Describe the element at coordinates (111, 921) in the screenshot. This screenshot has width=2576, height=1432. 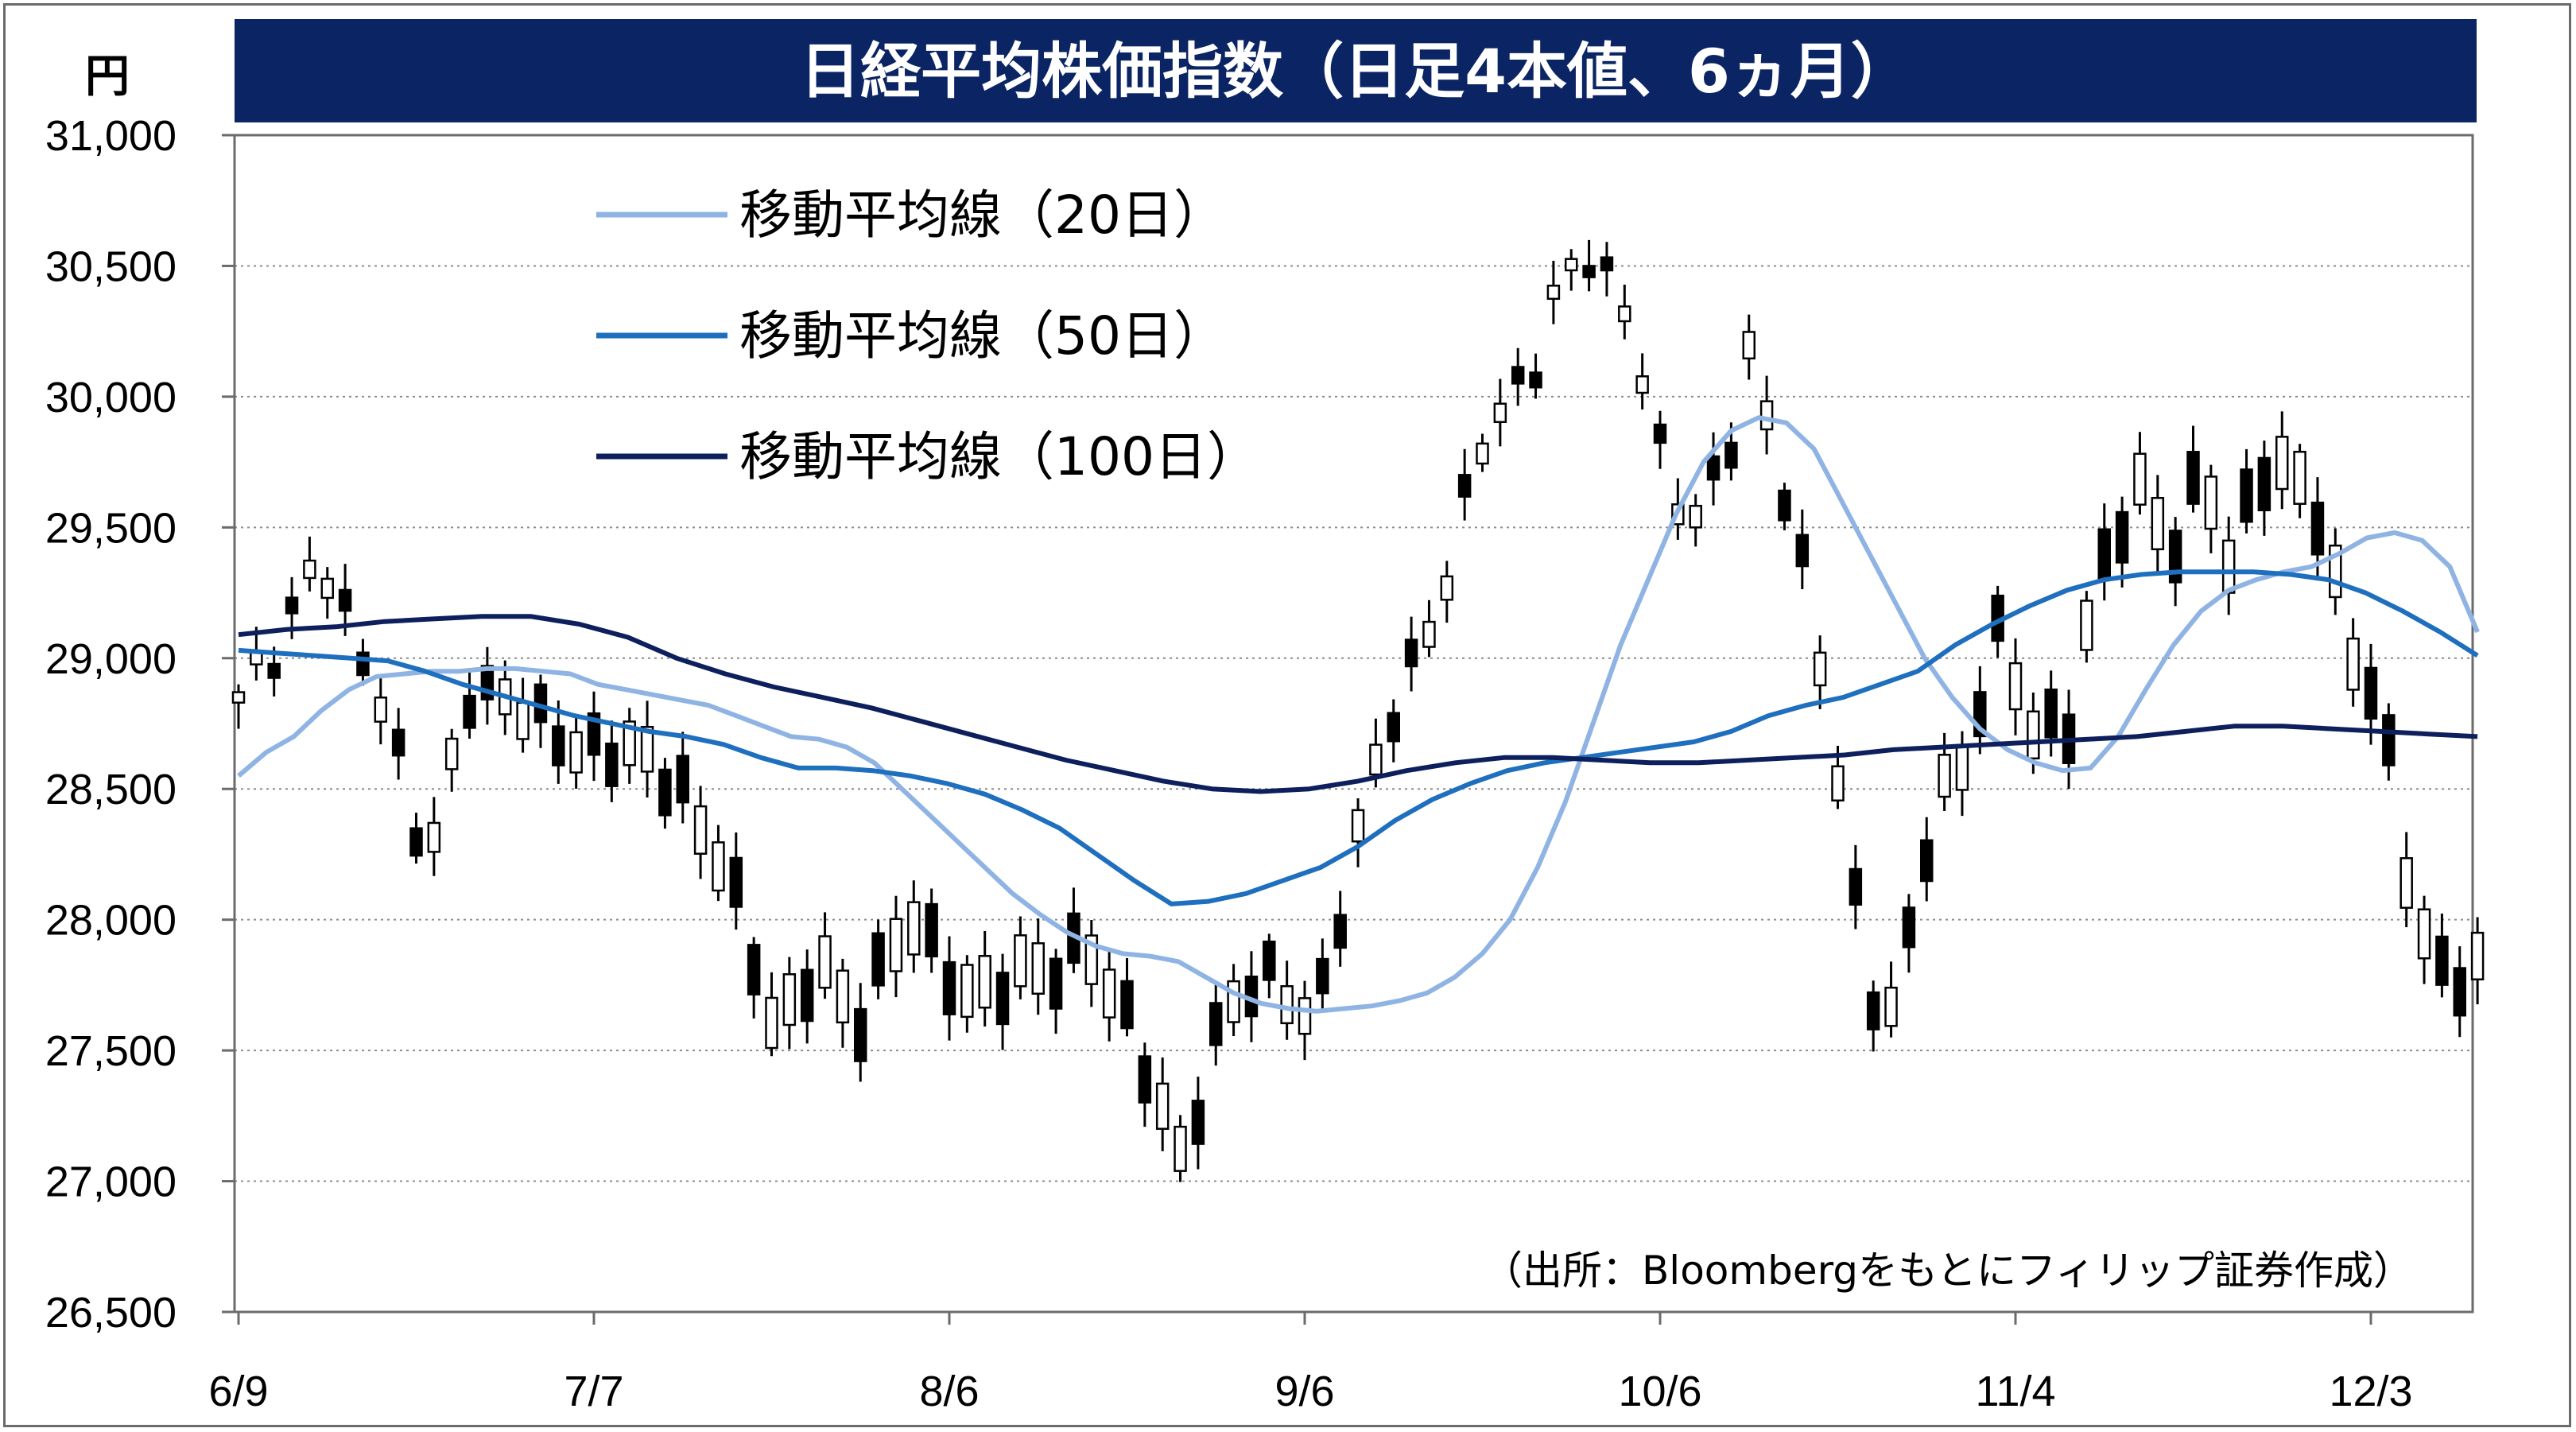
I see `y-tick-label: 28,000` at that location.